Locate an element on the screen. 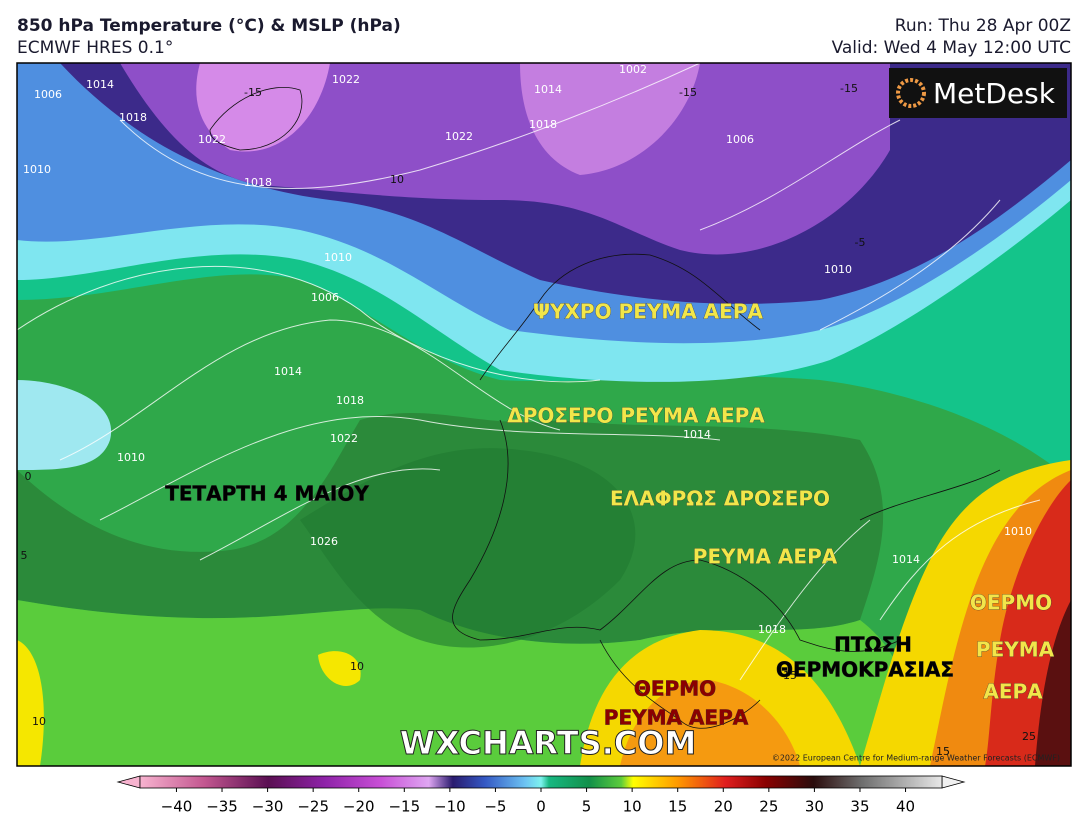 This screenshot has width=1088, height=837. run: Run: Thu 28 Apr 00Z is located at coordinates (983, 26).